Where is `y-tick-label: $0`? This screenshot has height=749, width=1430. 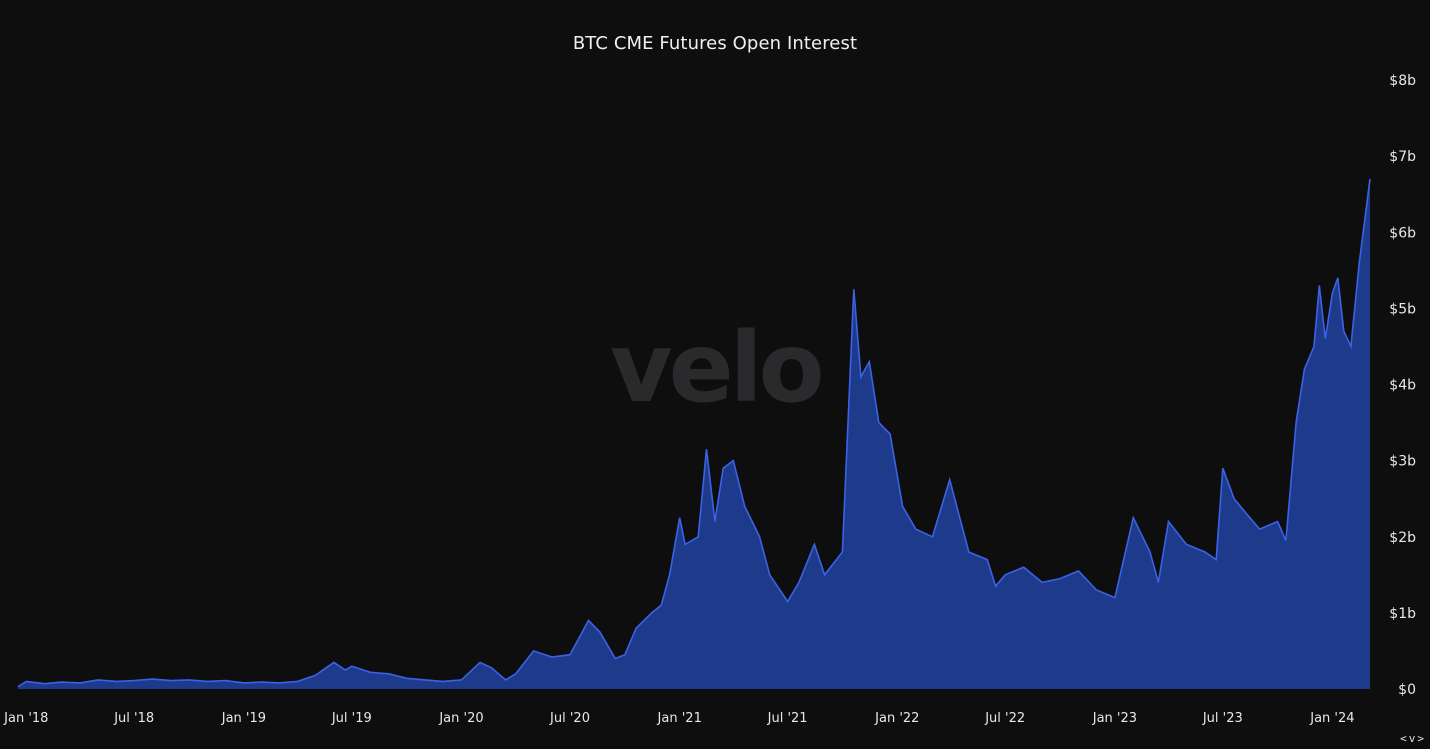
y-tick-label: $0 is located at coordinates (1407, 690).